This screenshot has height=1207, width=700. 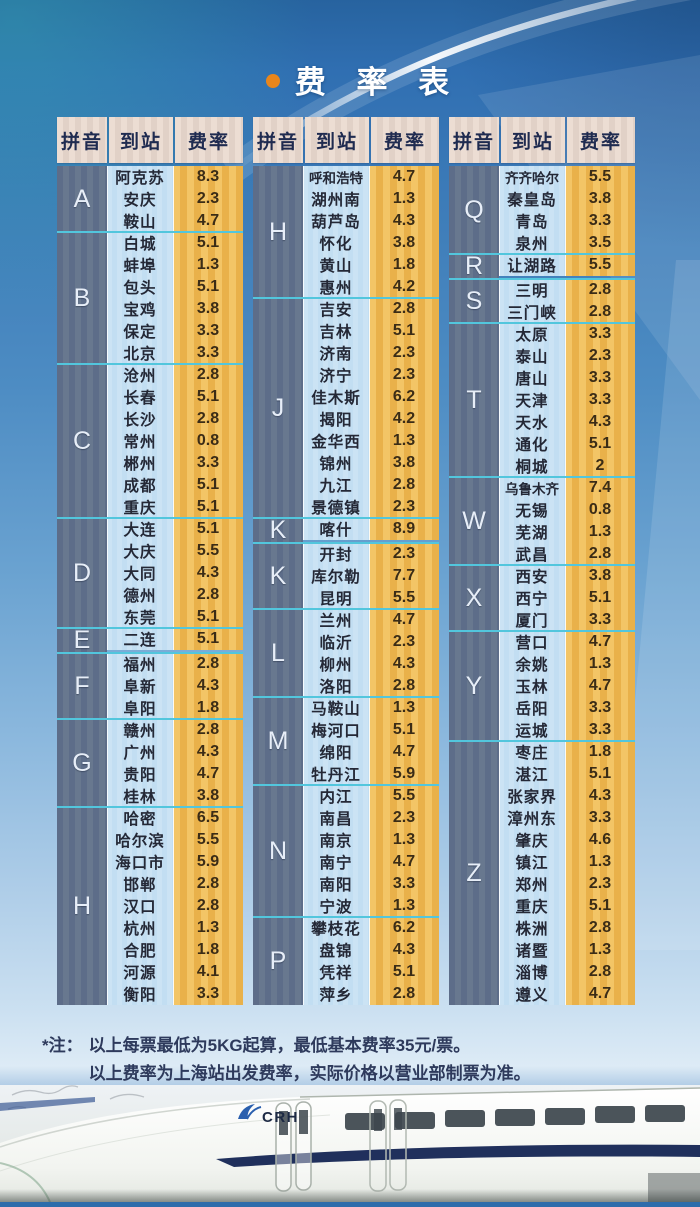 What do you see at coordinates (140, 730) in the screenshot?
I see `city-cell: 赣州` at bounding box center [140, 730].